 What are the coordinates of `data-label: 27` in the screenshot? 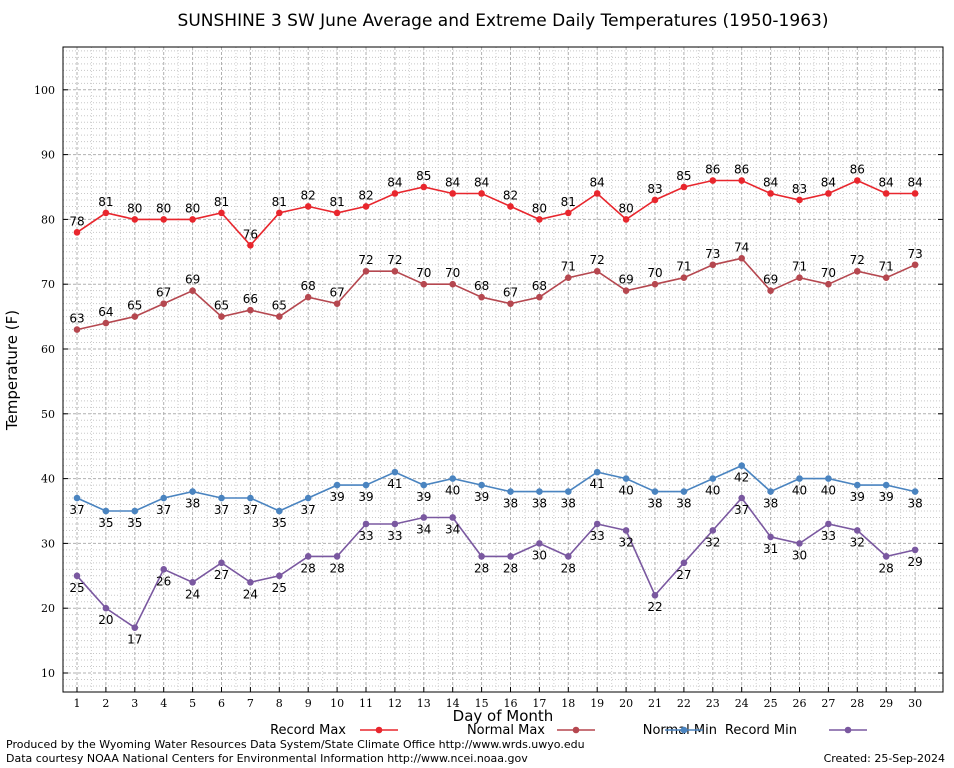 It's located at (683, 575).